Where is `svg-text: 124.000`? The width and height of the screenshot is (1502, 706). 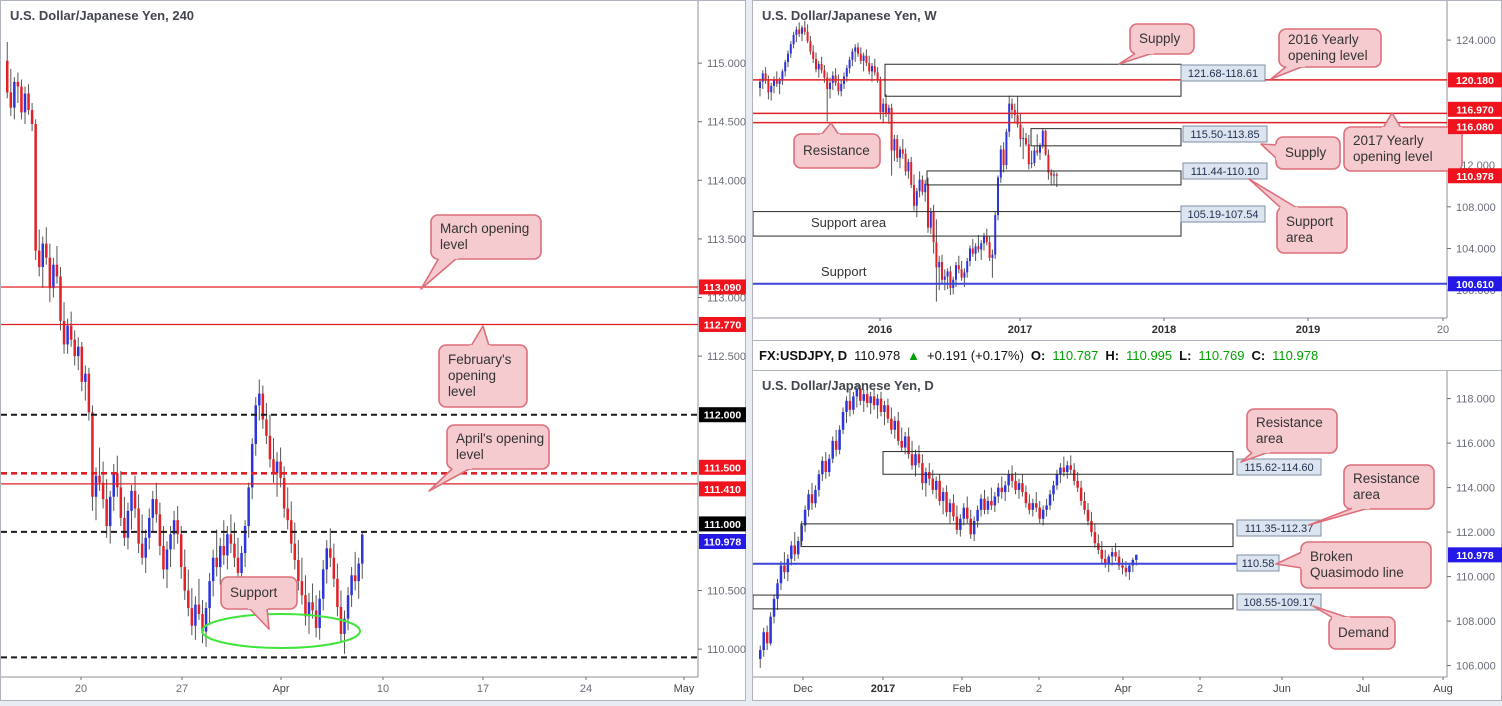
svg-text: 124.000 is located at coordinates (1476, 41).